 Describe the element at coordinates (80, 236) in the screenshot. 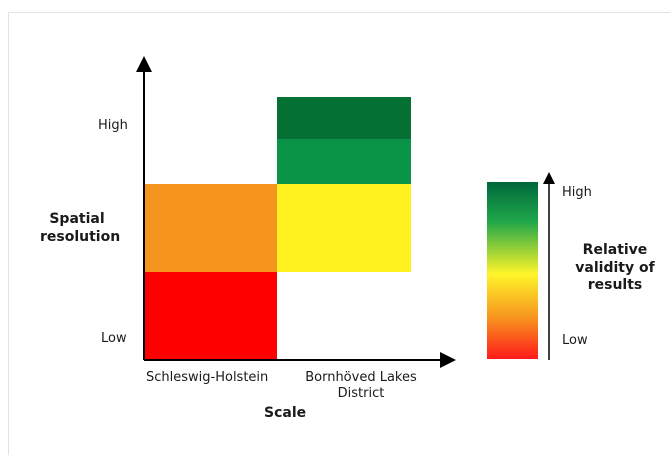

I see `y-axis-label-line2: resolution` at that location.